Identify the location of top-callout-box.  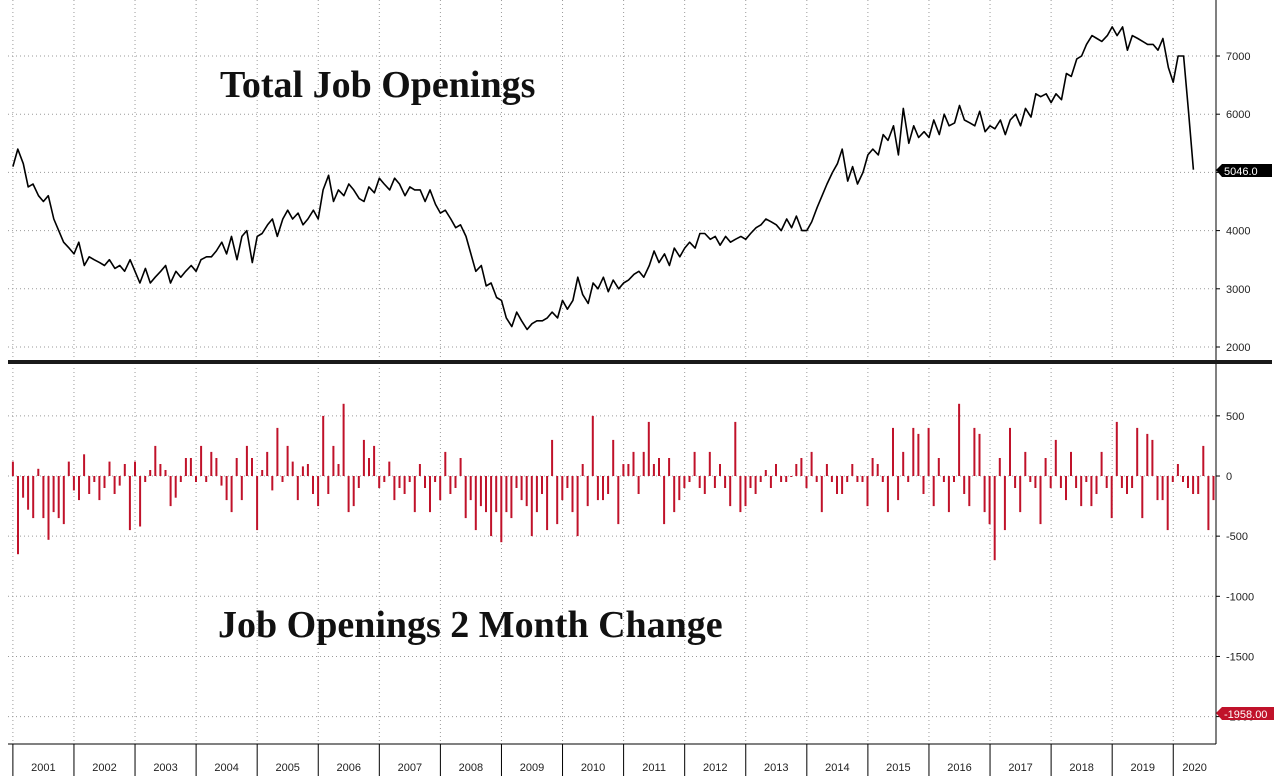
(1244, 170).